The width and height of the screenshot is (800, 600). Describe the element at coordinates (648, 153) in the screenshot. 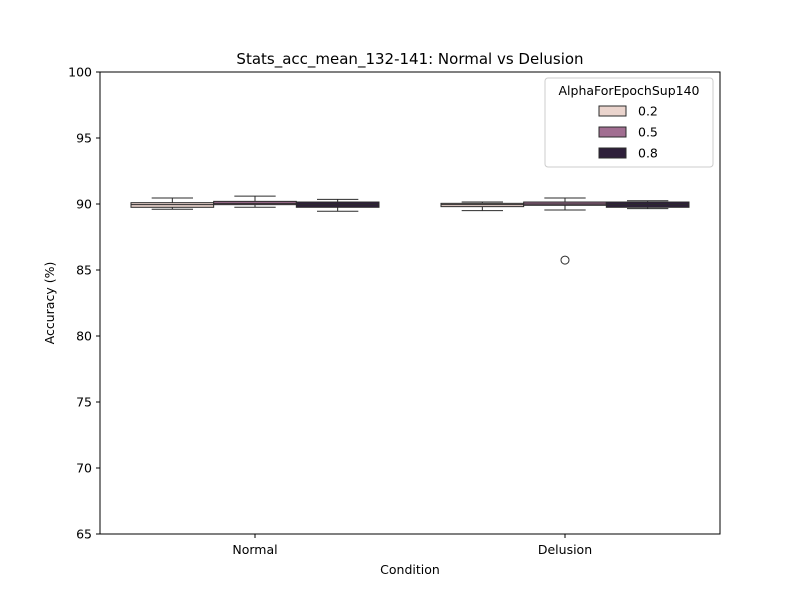

I see `legend-entry-label: 0.8` at that location.